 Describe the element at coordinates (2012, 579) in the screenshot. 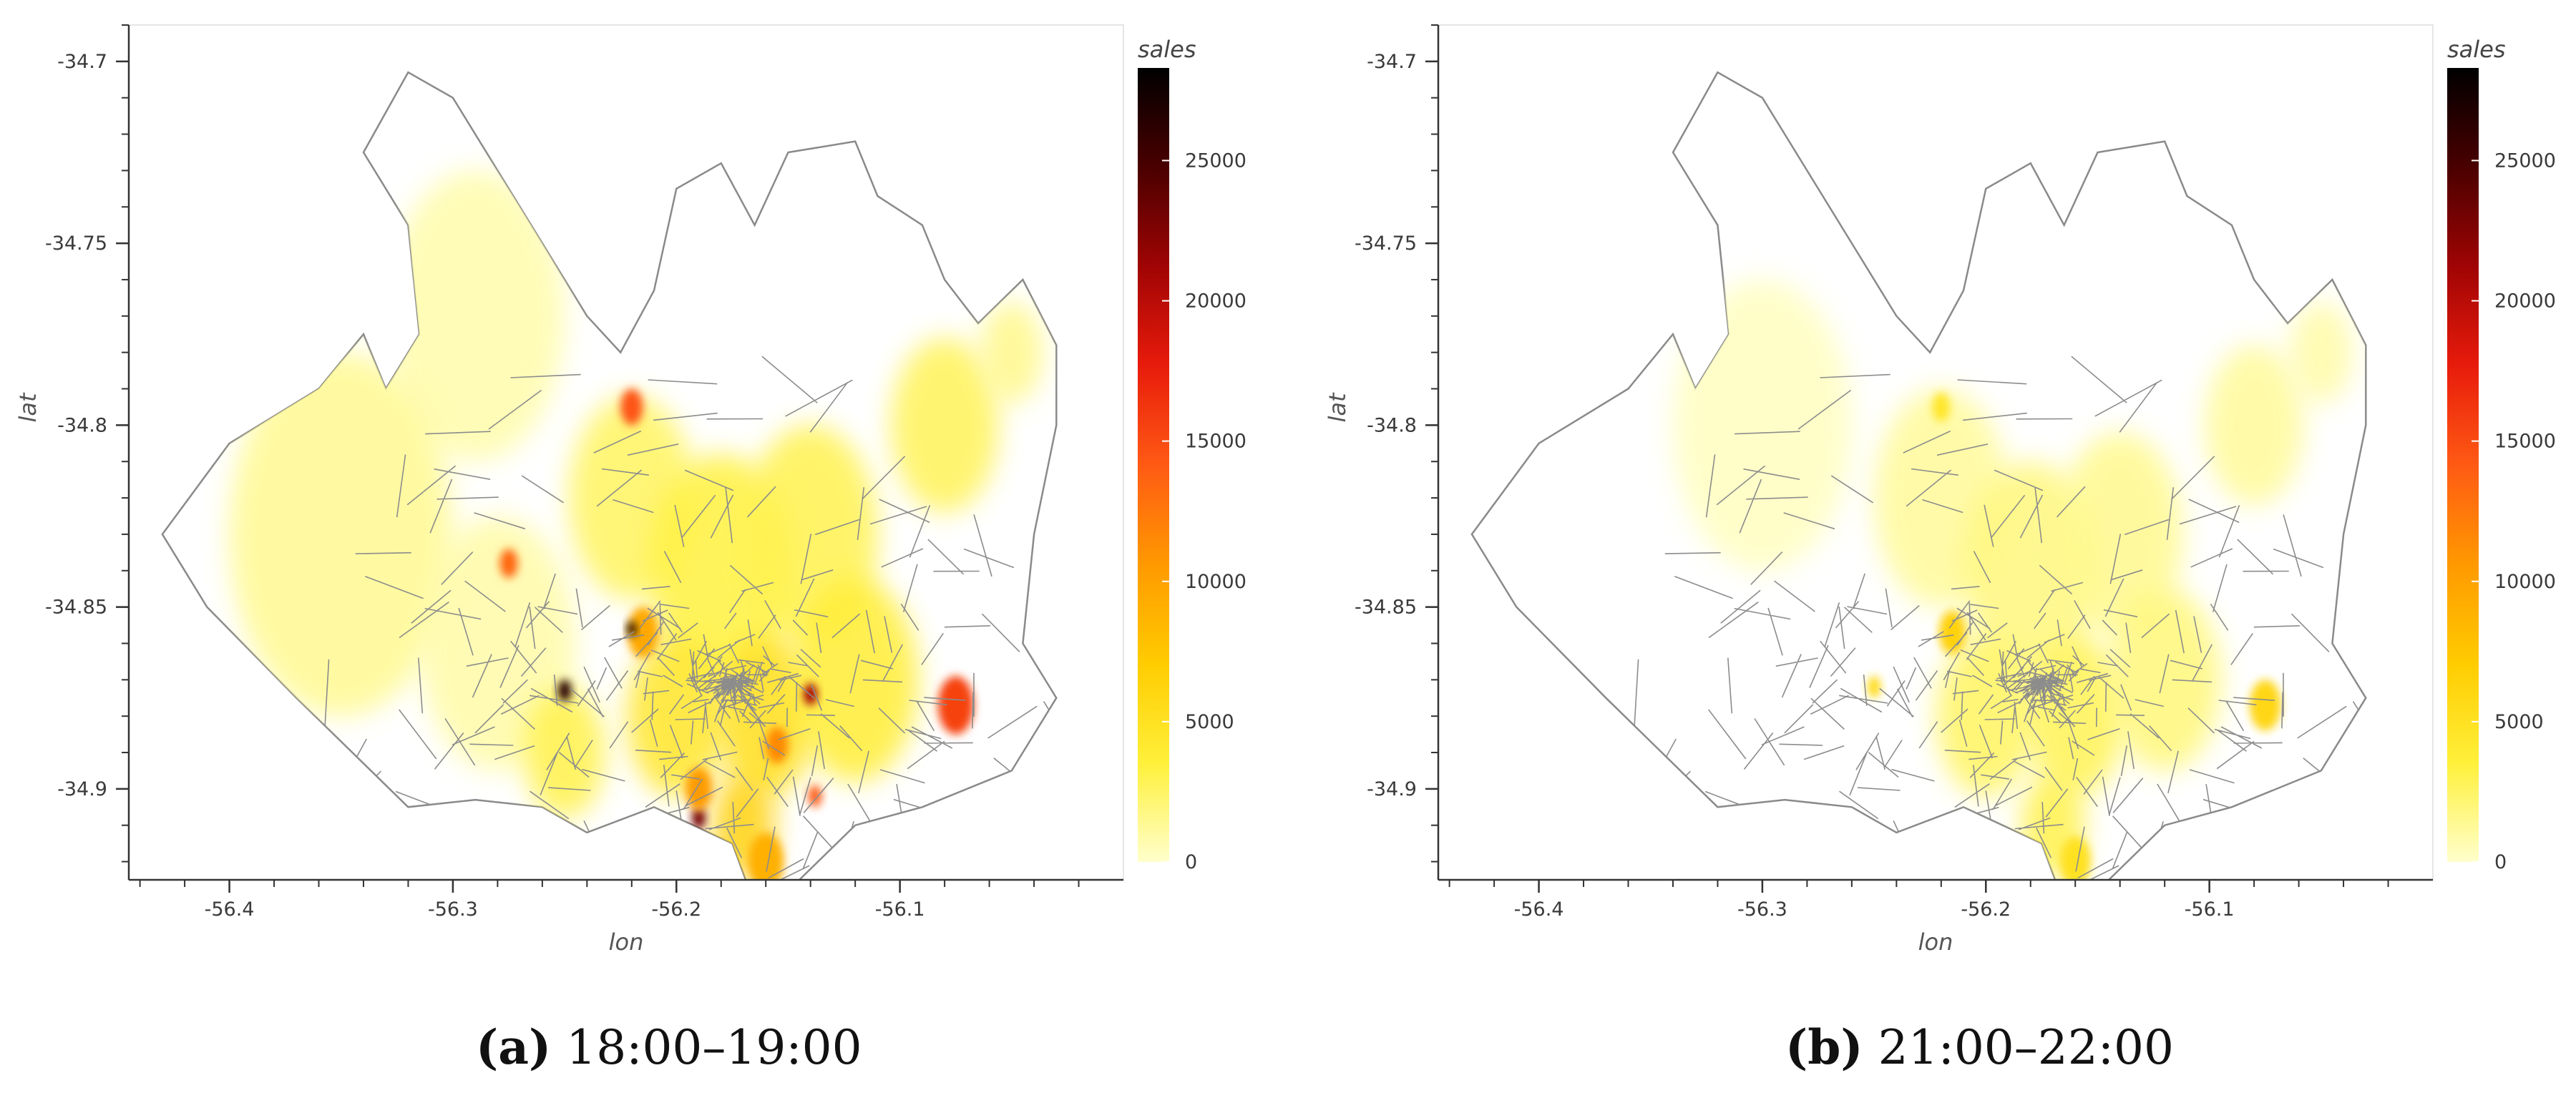

I see `choropleth-fills` at that location.